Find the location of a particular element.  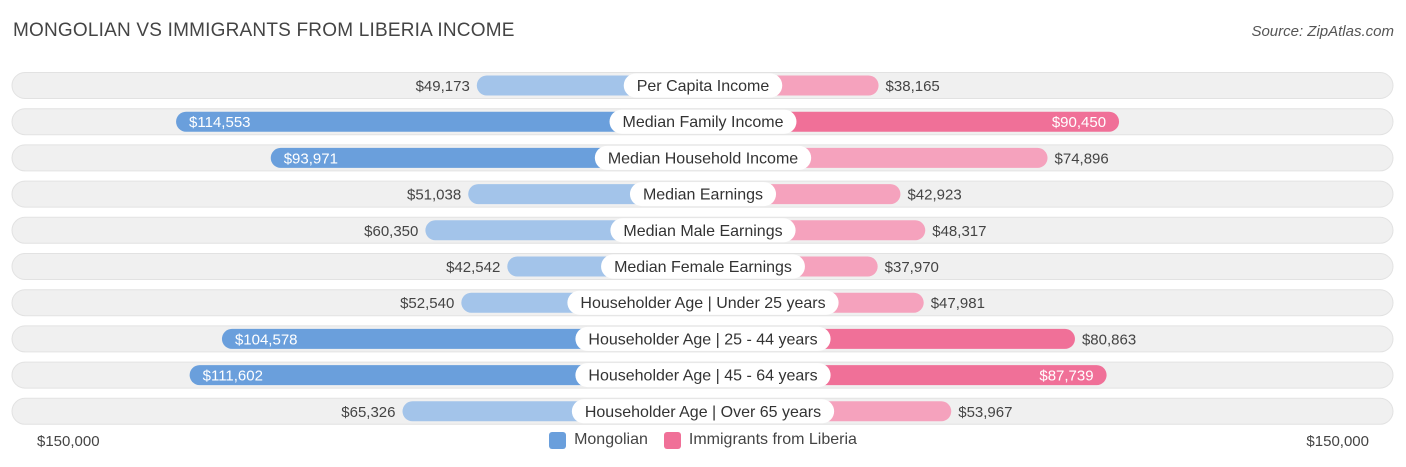

value-label-mongolian: $51,038 is located at coordinates (434, 195).